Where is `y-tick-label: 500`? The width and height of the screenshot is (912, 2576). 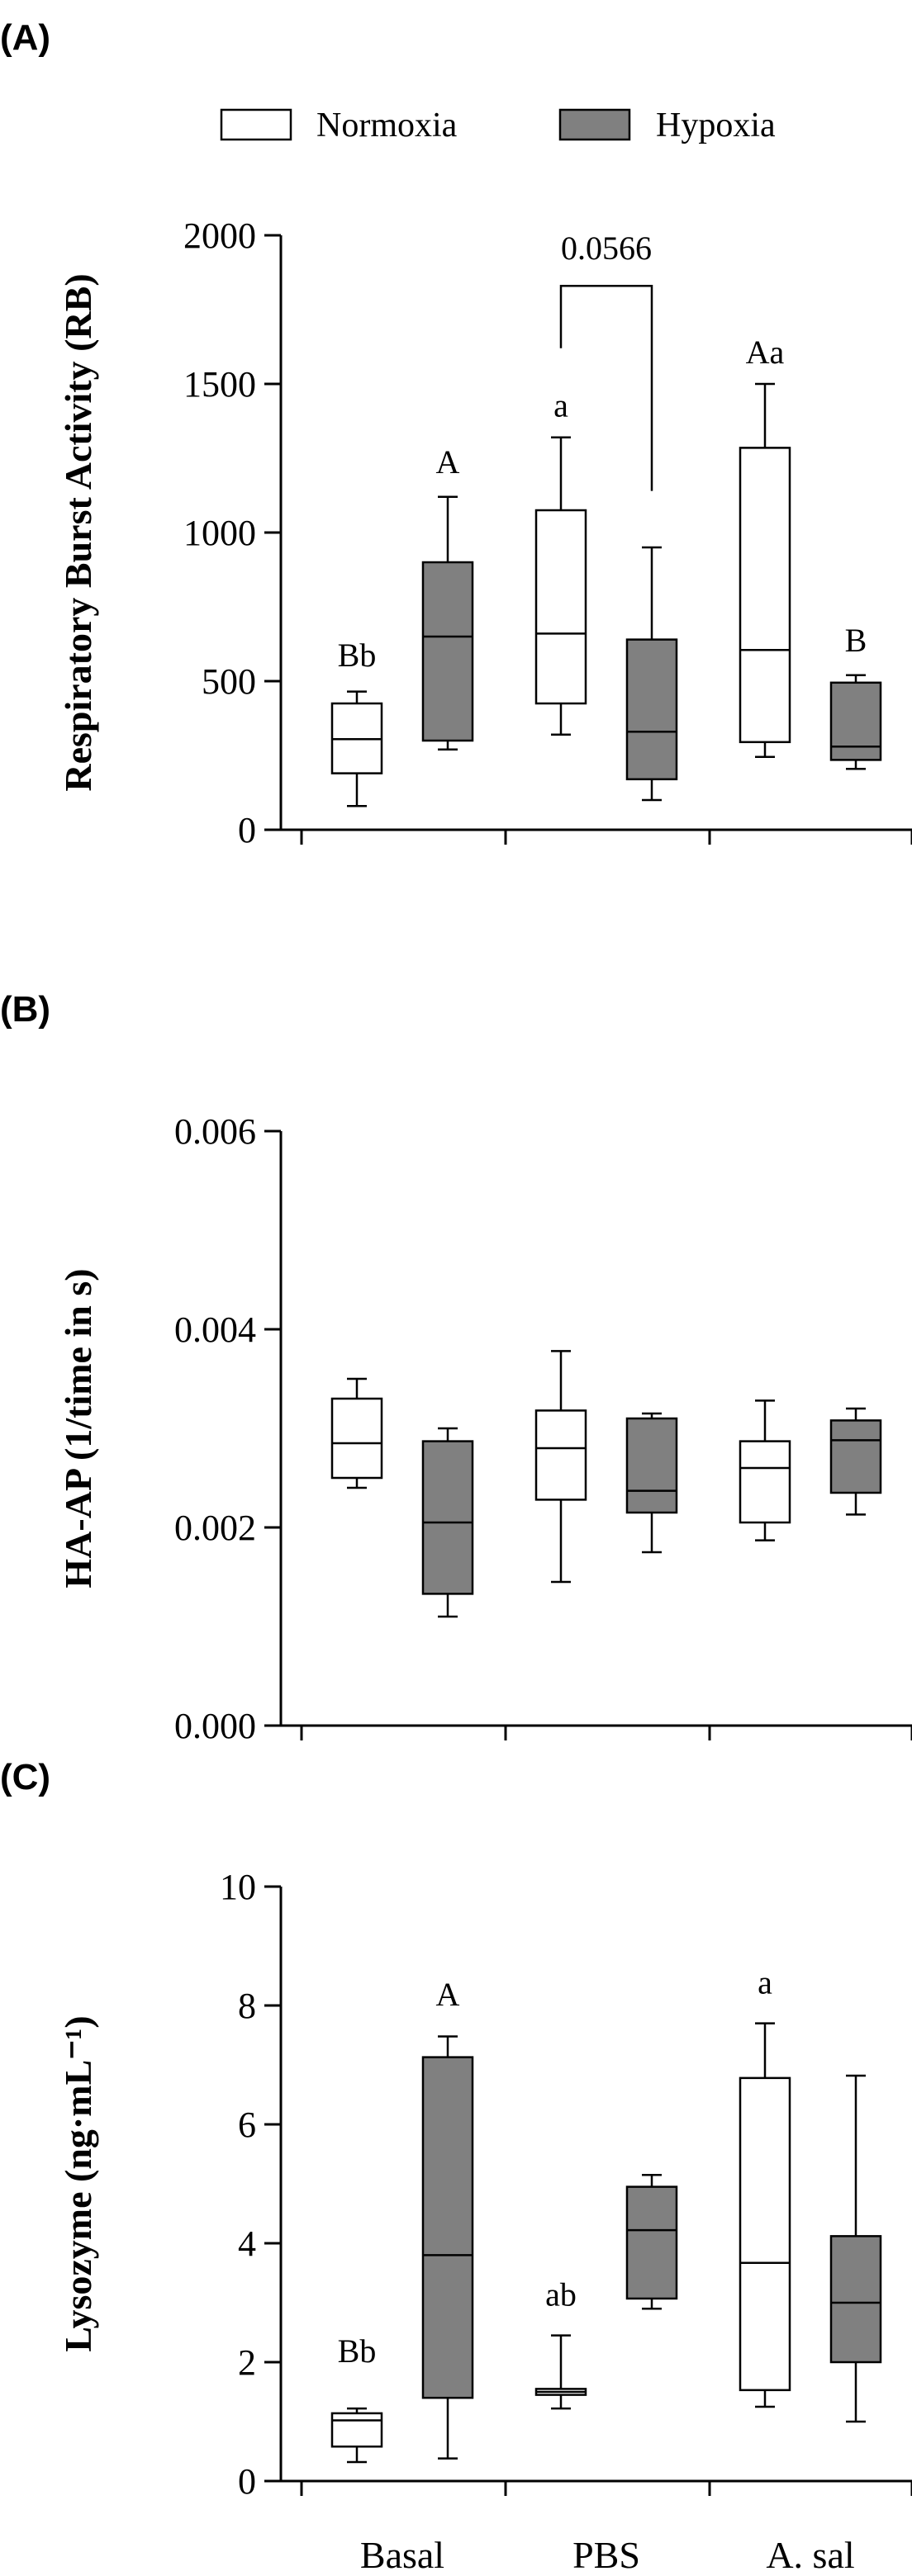
y-tick-label: 500 is located at coordinates (229, 681).